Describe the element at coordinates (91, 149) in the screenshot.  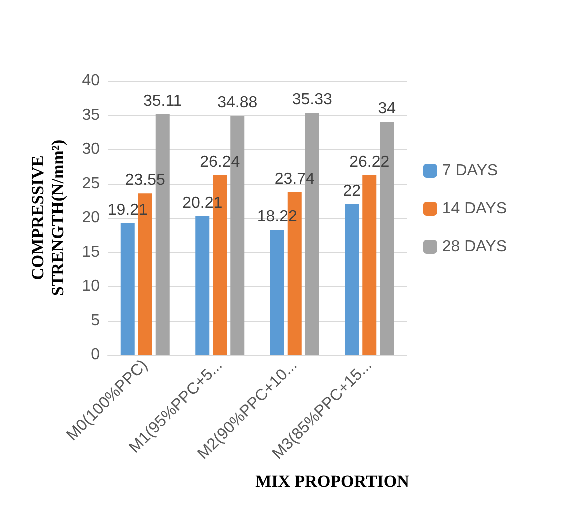
I see `y-tick-label: 30` at that location.